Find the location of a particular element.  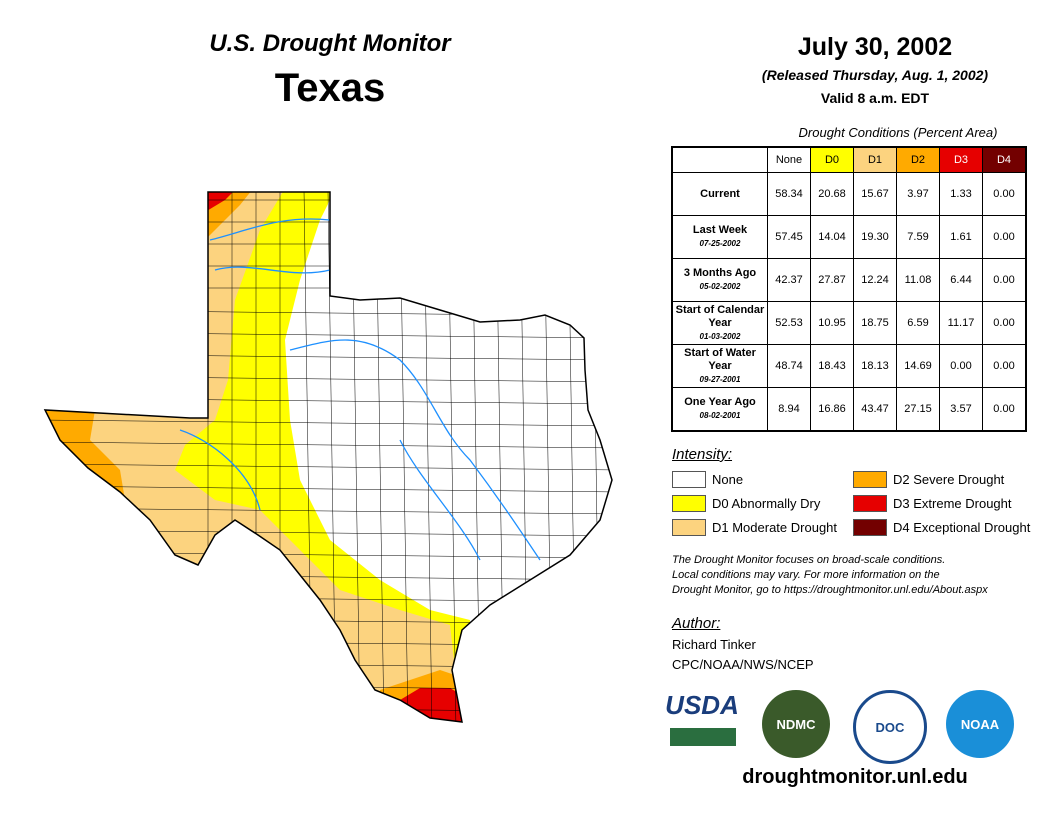

row-label: 3 Months Ago 05-02-2002 is located at coordinates (719, 280).